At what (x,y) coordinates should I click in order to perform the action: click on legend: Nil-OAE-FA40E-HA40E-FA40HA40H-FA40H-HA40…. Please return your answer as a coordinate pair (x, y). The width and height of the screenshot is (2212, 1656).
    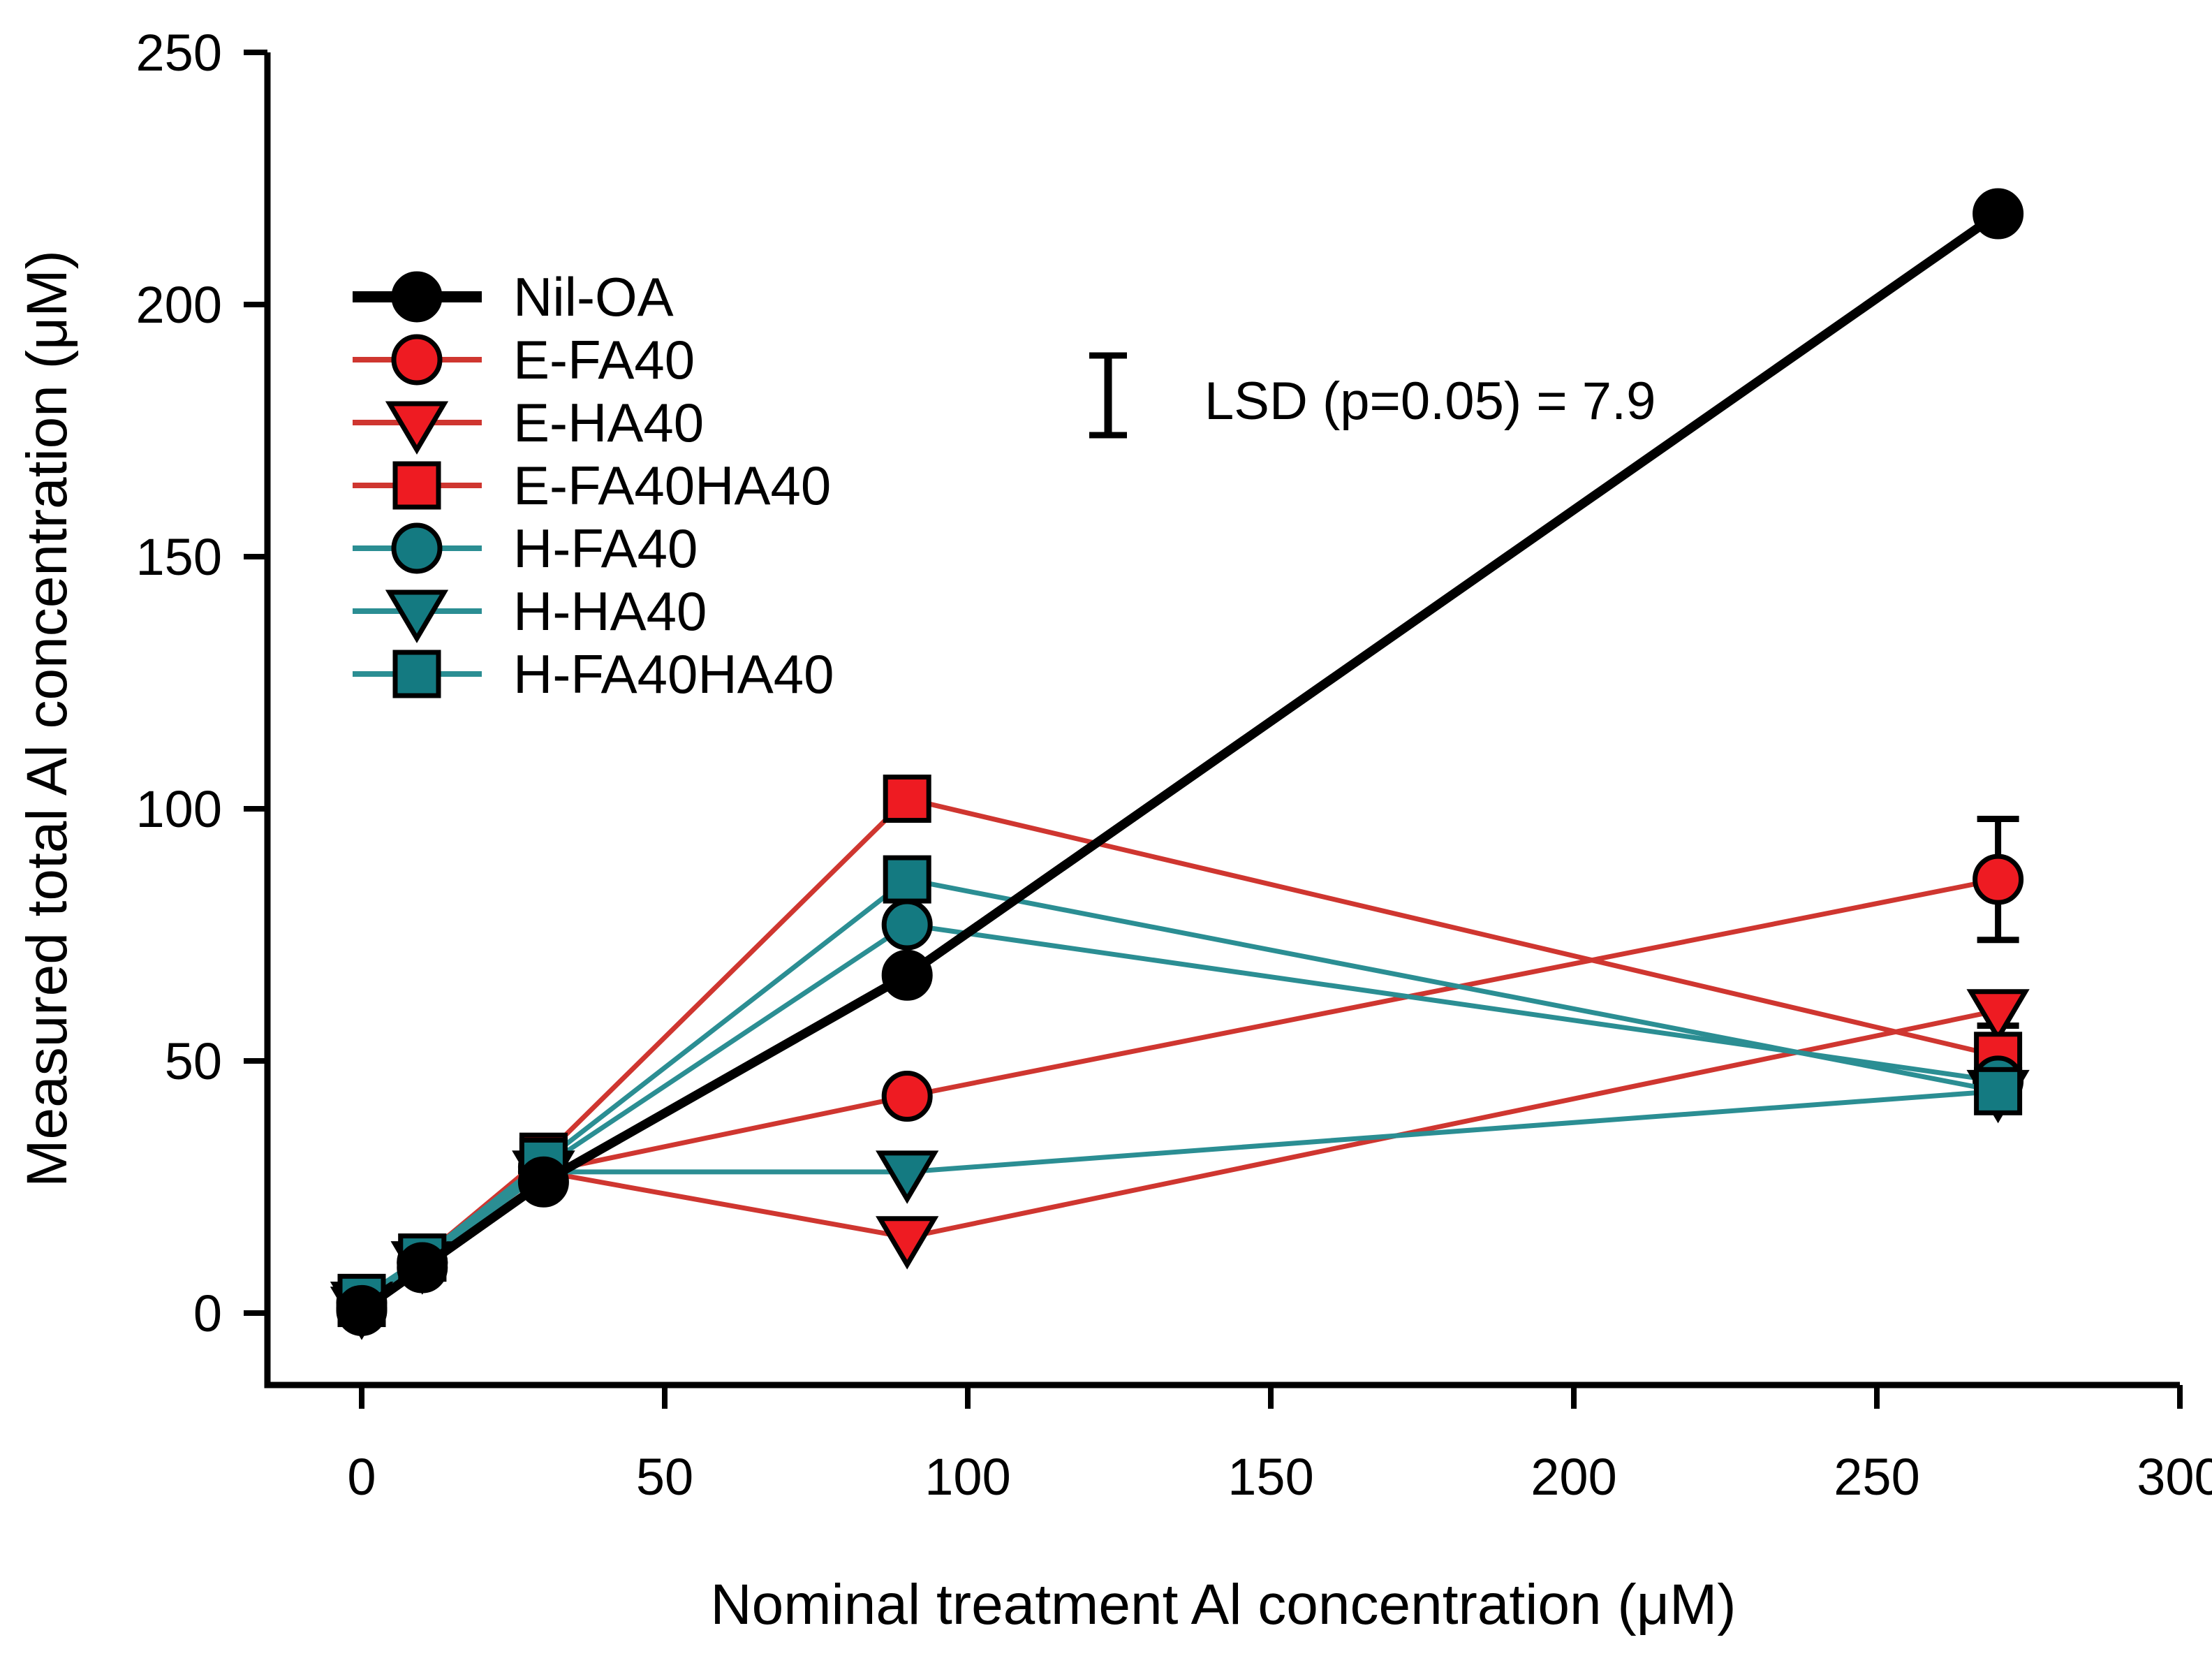
    Looking at the image, I should click on (593, 485).